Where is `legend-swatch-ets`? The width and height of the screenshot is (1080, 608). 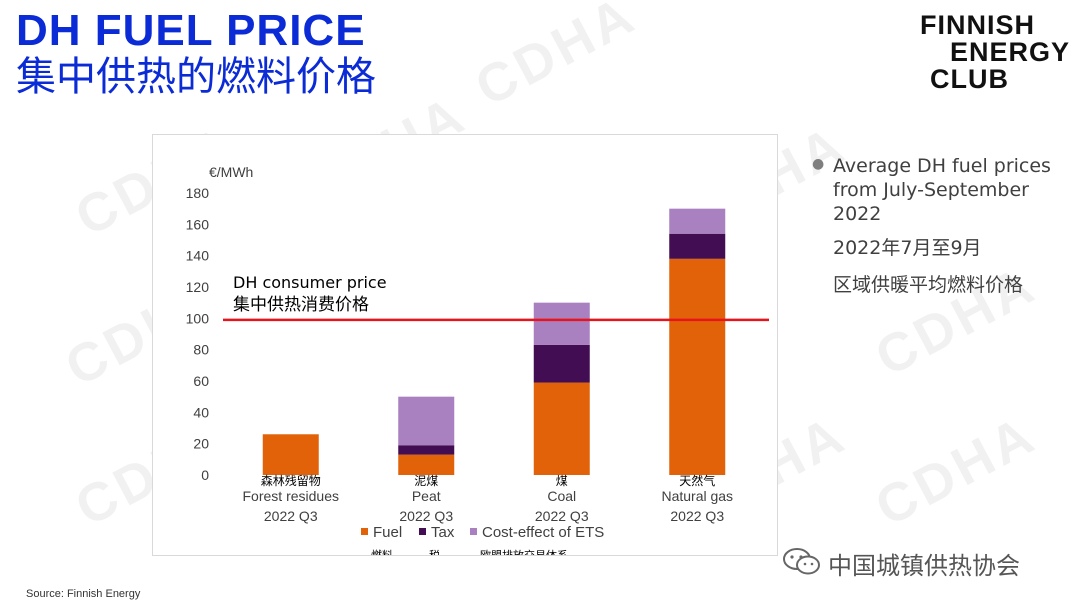
legend-swatch-ets is located at coordinates (473, 531).